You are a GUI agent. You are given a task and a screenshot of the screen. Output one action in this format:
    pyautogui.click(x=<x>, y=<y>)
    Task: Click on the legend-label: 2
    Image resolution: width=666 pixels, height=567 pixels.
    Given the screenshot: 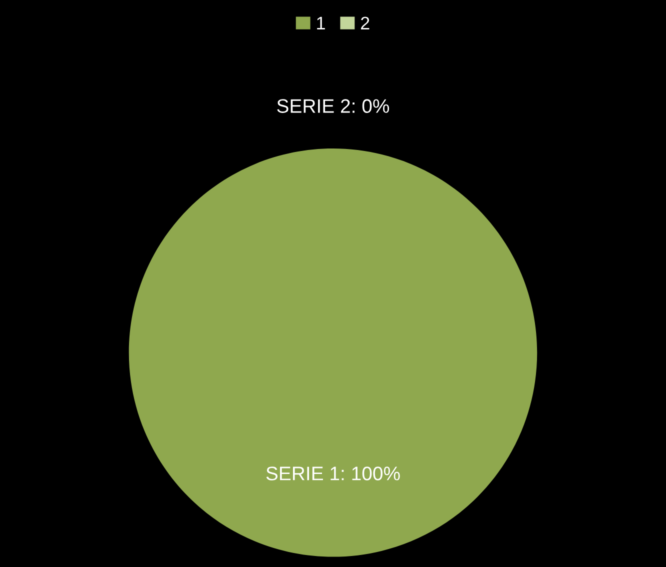 What is the action you would take?
    pyautogui.click(x=365, y=23)
    